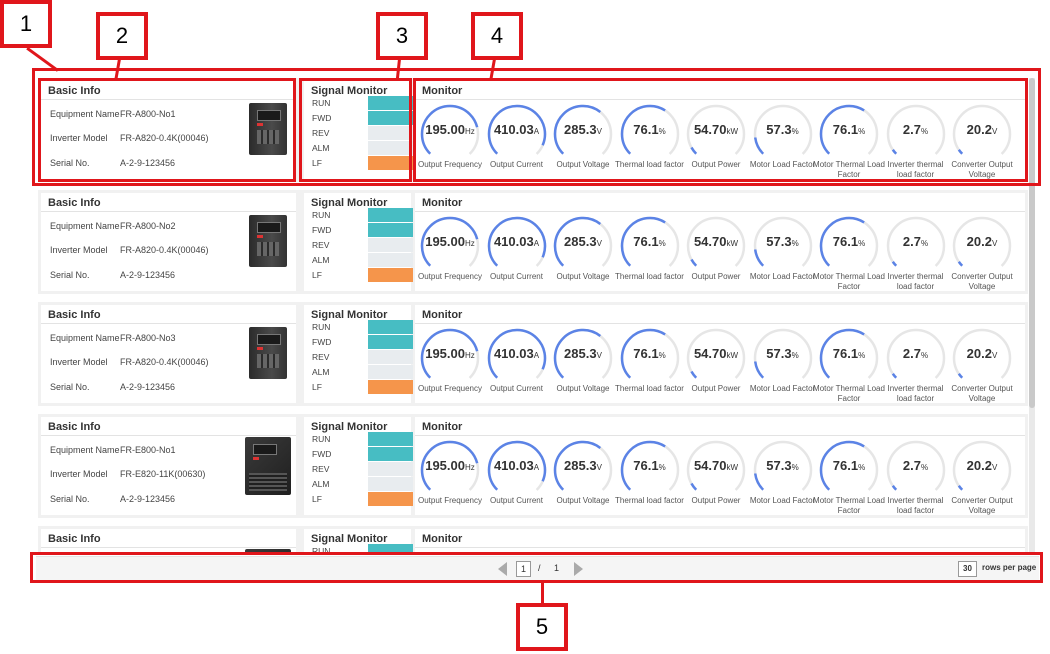 The width and height of the screenshot is (1050, 654). I want to click on gauge-reading: 54.70kW, so click(716, 353).